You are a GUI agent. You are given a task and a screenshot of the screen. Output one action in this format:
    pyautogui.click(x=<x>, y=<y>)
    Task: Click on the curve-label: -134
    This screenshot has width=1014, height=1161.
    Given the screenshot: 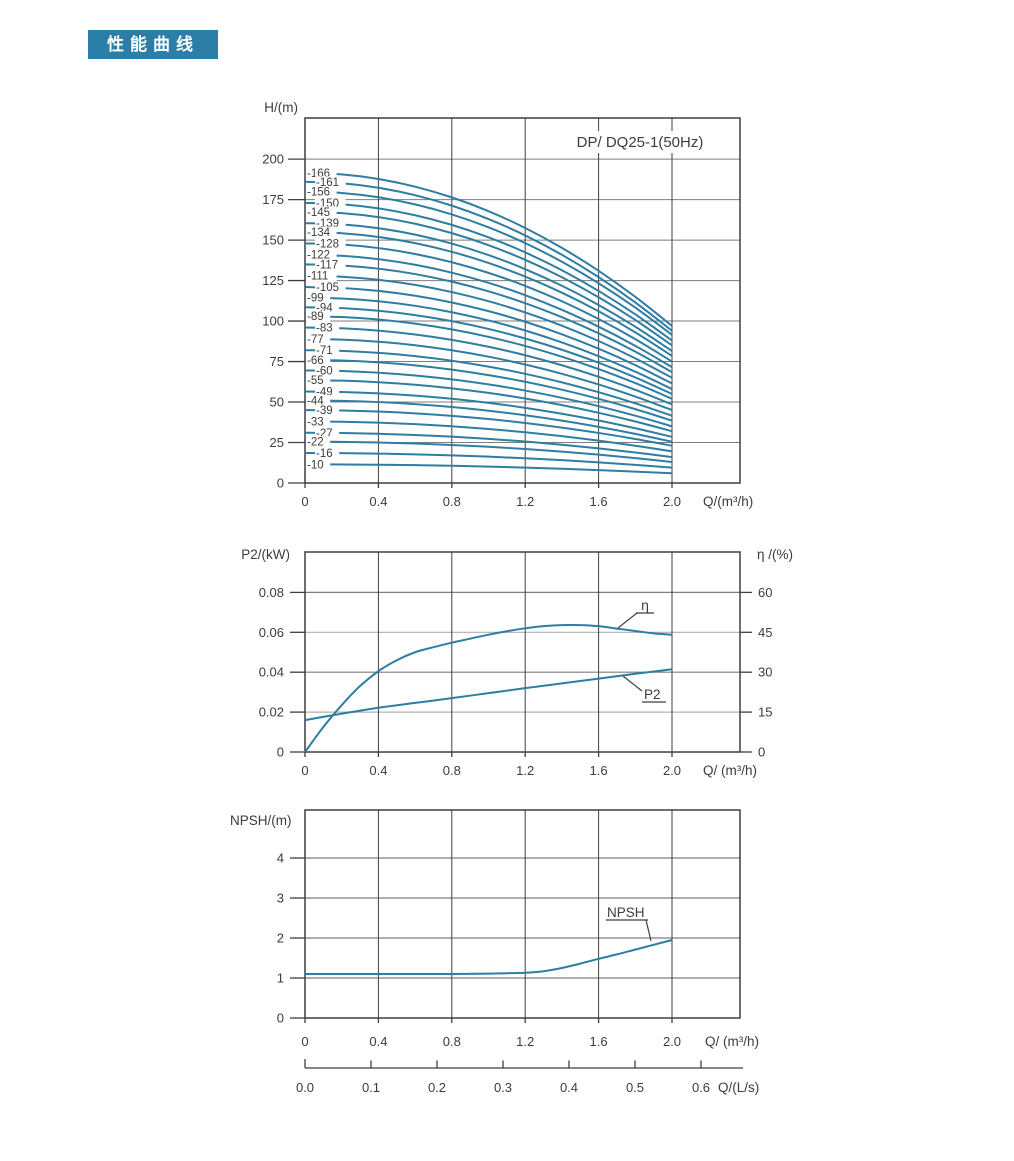 What is the action you would take?
    pyautogui.click(x=319, y=233)
    